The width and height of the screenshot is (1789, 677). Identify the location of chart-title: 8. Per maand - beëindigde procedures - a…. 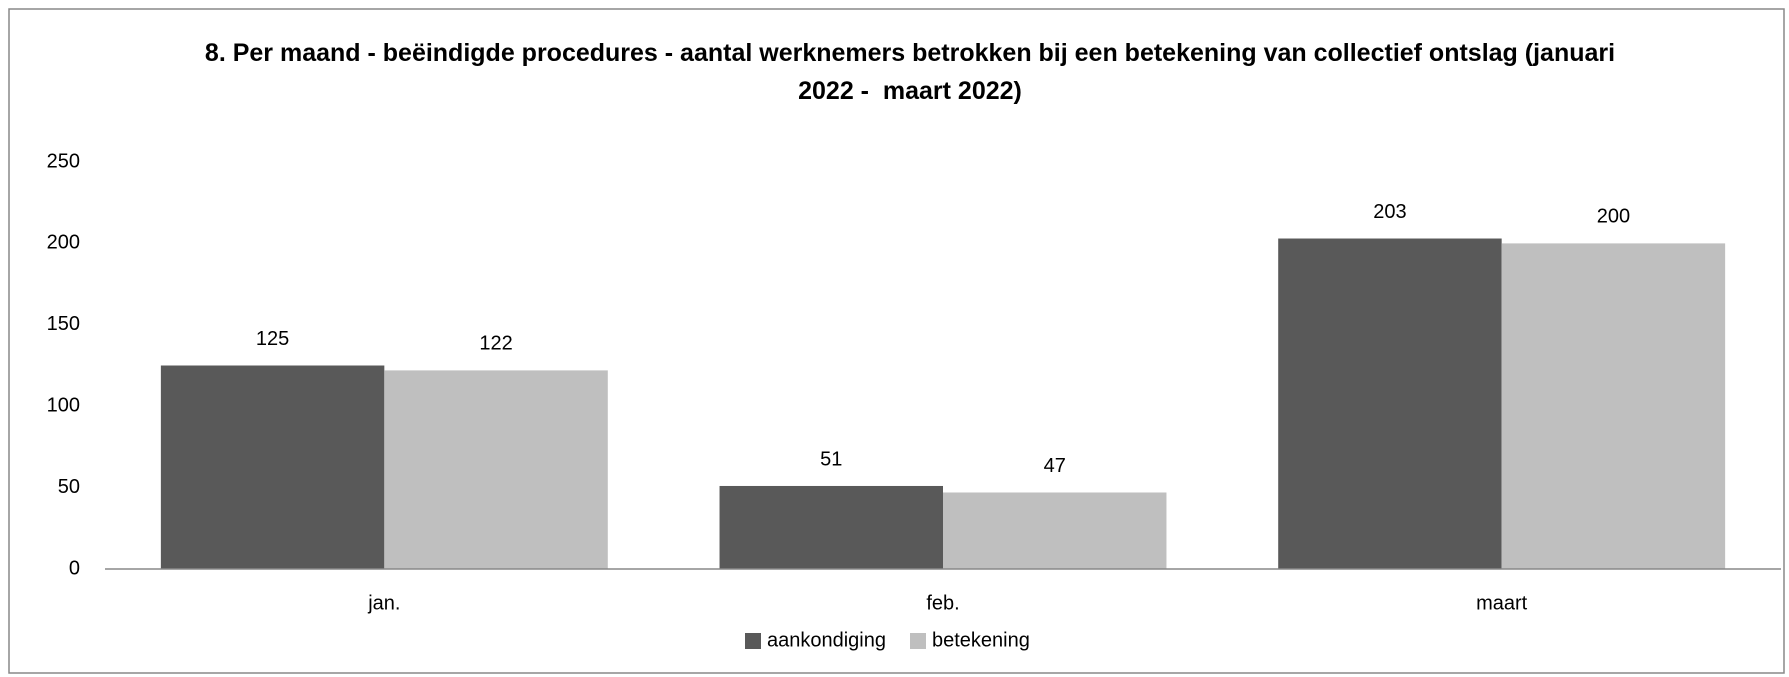
(913, 72).